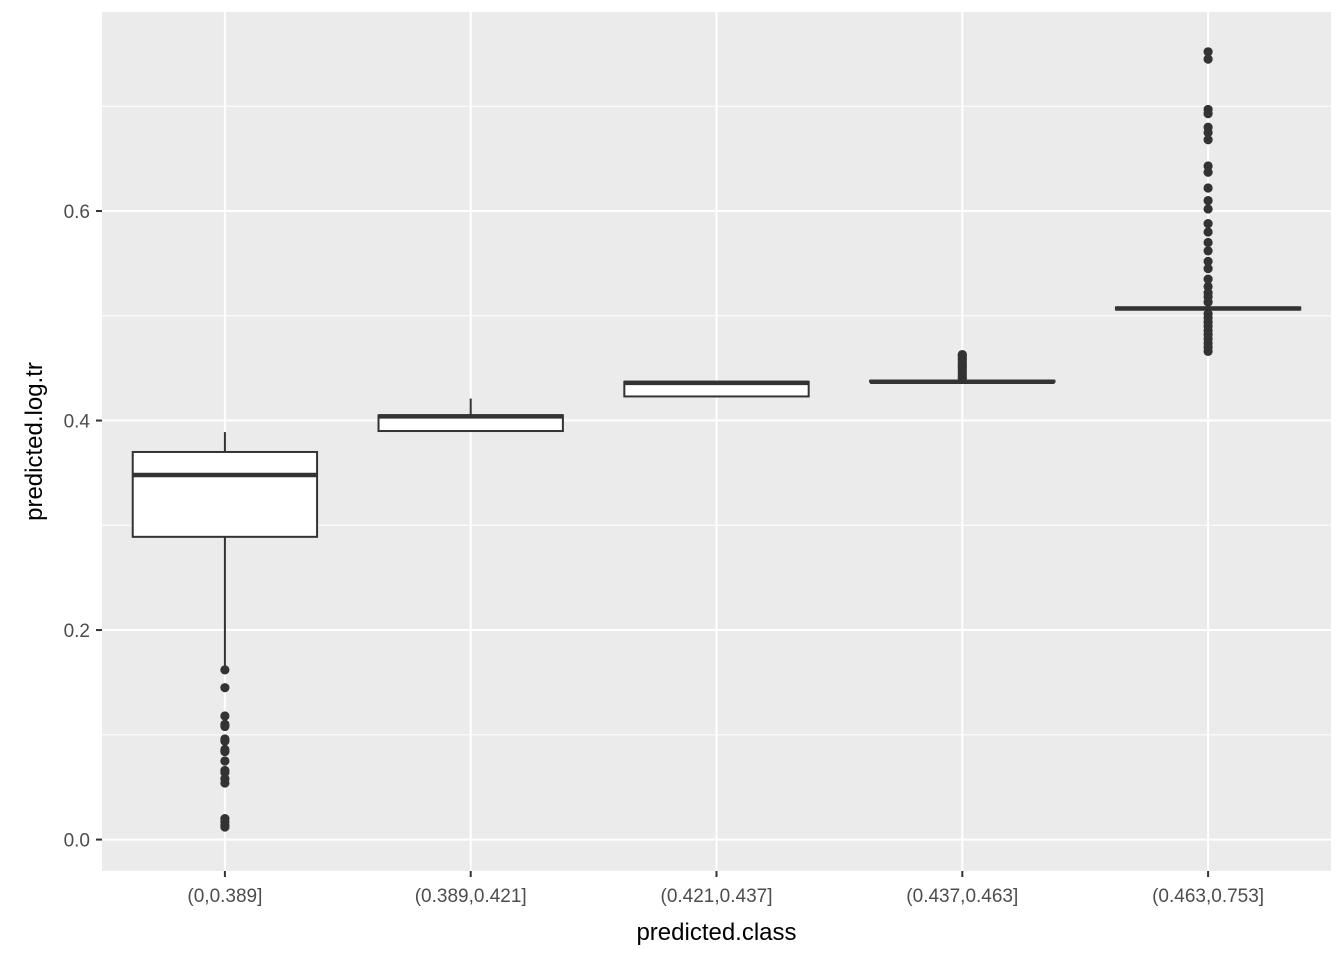  Describe the element at coordinates (1208, 896) in the screenshot. I see `x-tick-label: (0.463,0.753]` at that location.